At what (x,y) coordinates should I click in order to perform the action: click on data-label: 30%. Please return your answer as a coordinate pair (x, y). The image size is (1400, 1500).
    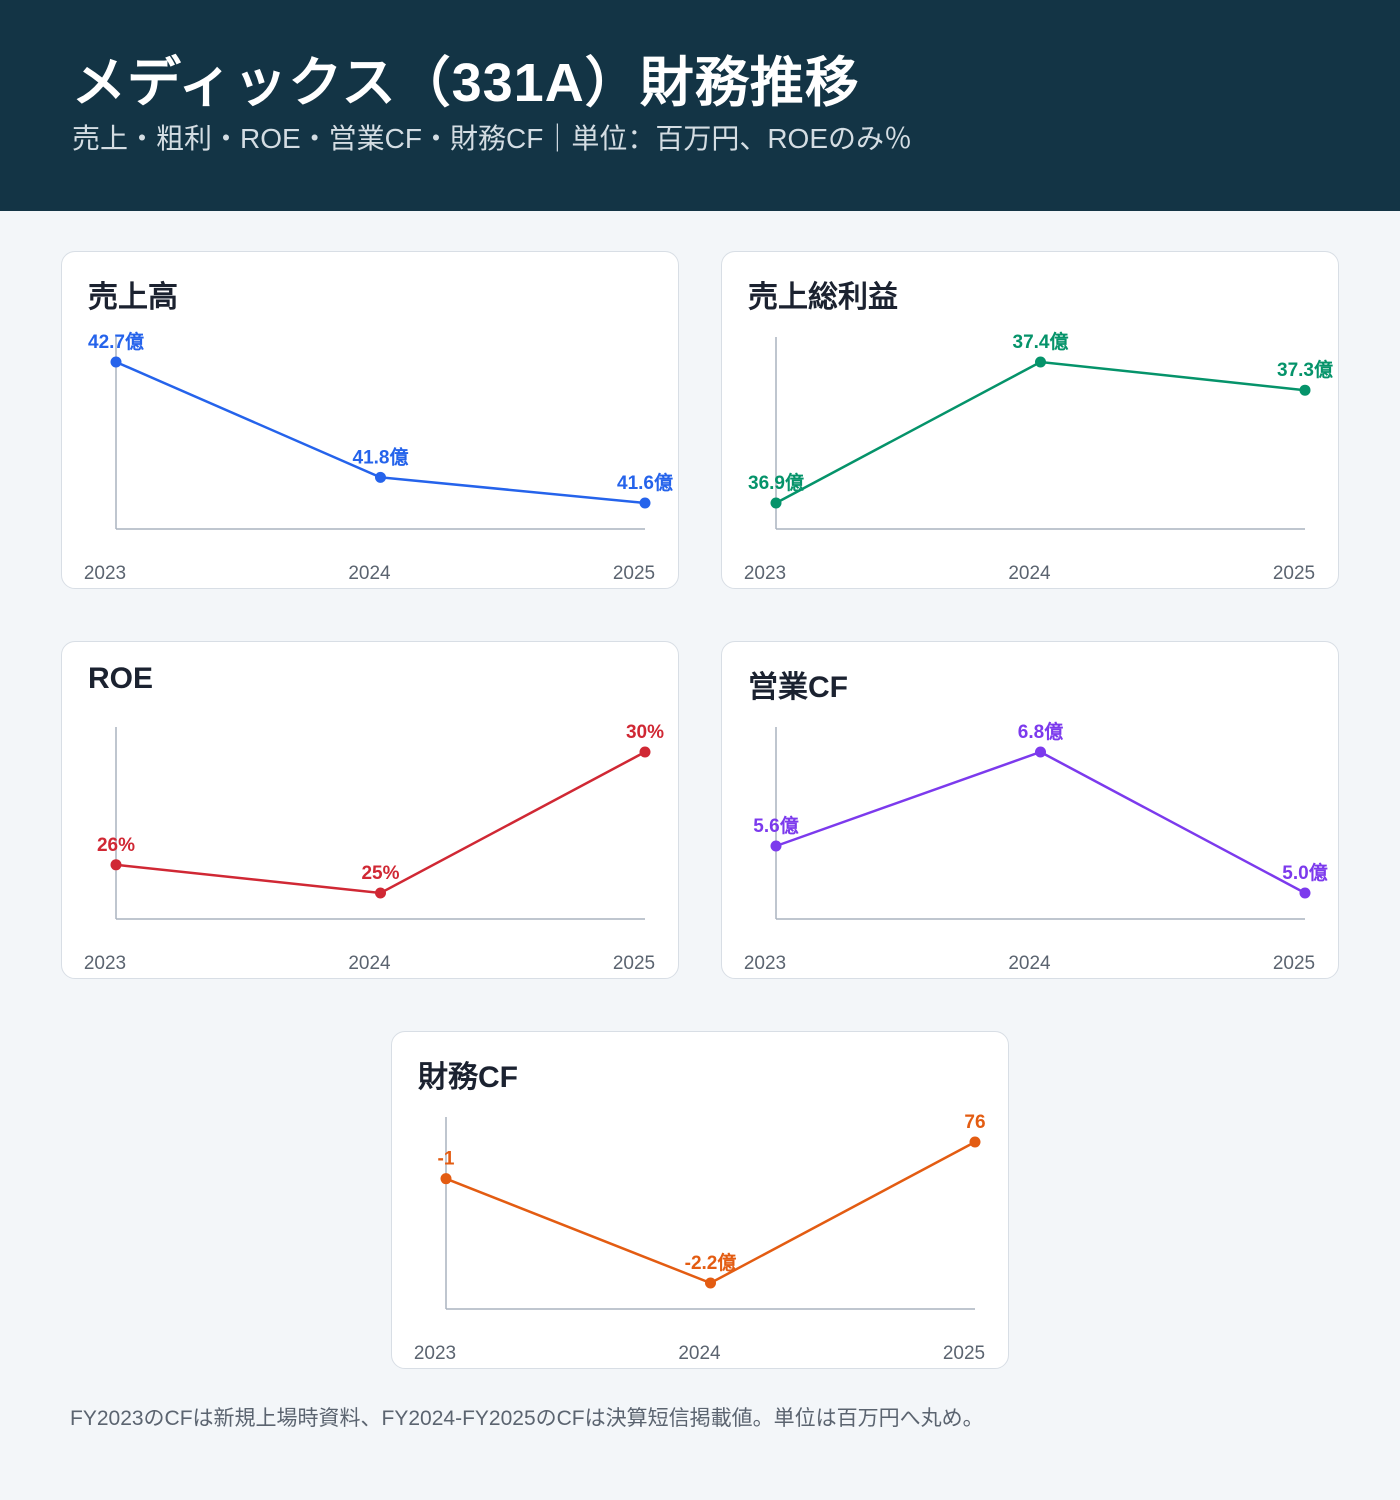
    Looking at the image, I should click on (645, 732).